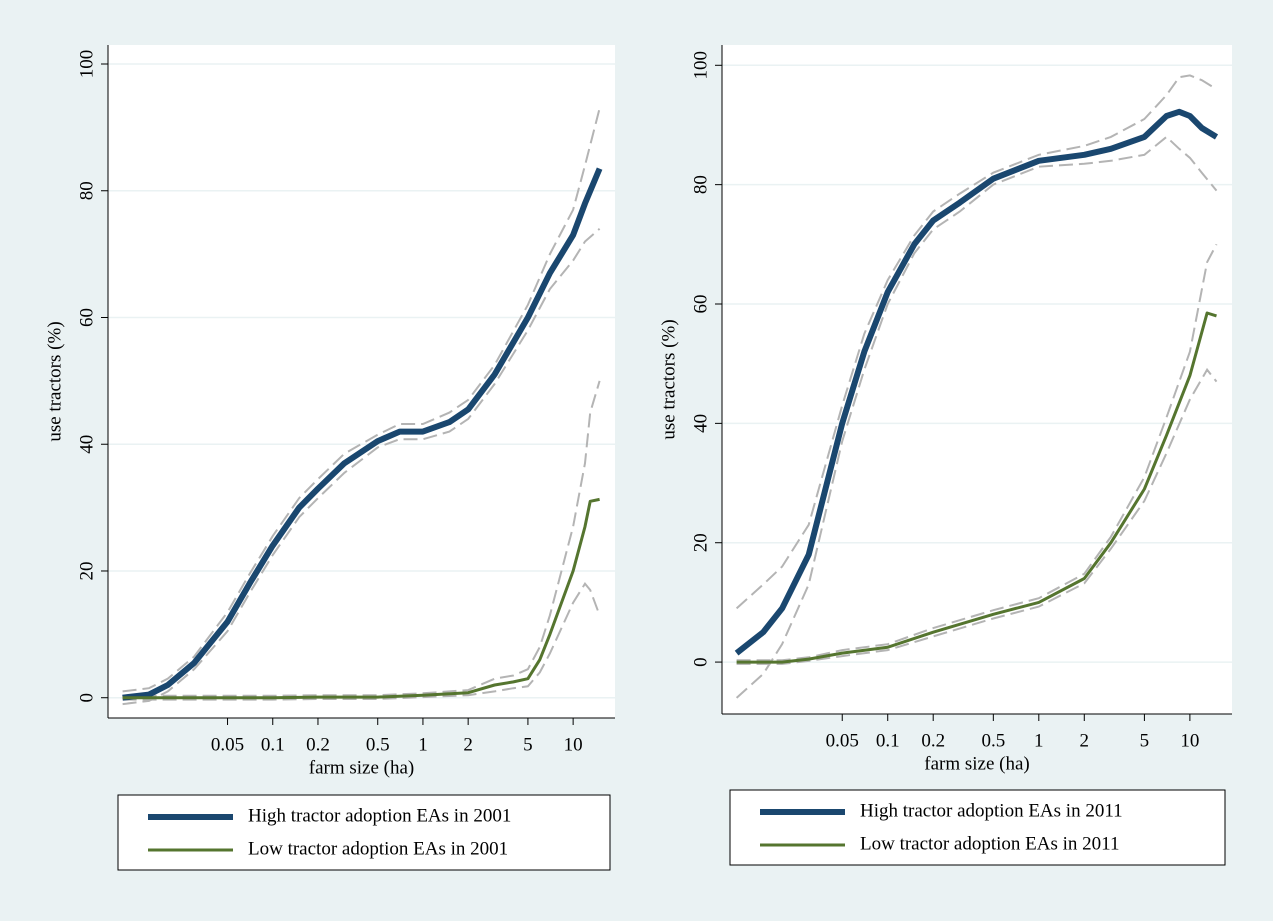  I want to click on legend-label: High tractor adoption EAs in 2011, so click(991, 810).